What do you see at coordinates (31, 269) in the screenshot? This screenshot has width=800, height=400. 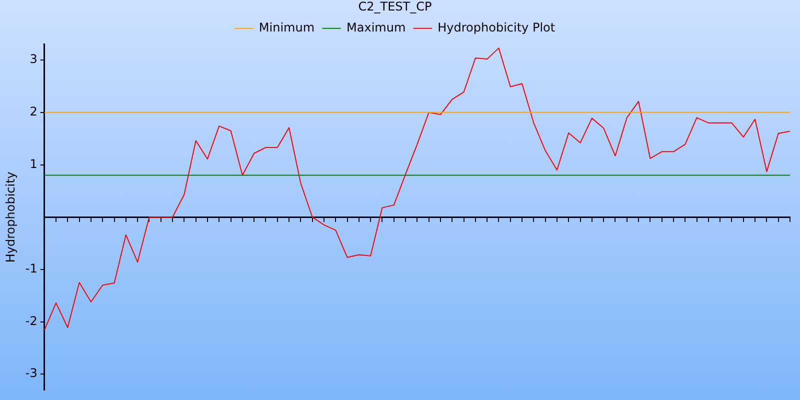 I see `y-tick-label: -1` at bounding box center [31, 269].